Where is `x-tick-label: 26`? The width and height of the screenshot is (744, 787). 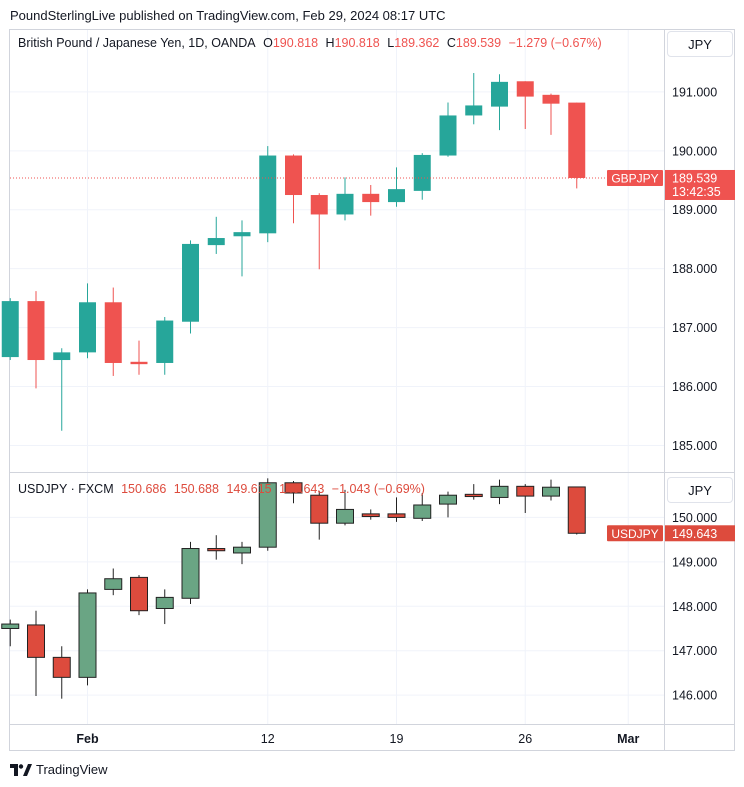 x-tick-label: 26 is located at coordinates (525, 739).